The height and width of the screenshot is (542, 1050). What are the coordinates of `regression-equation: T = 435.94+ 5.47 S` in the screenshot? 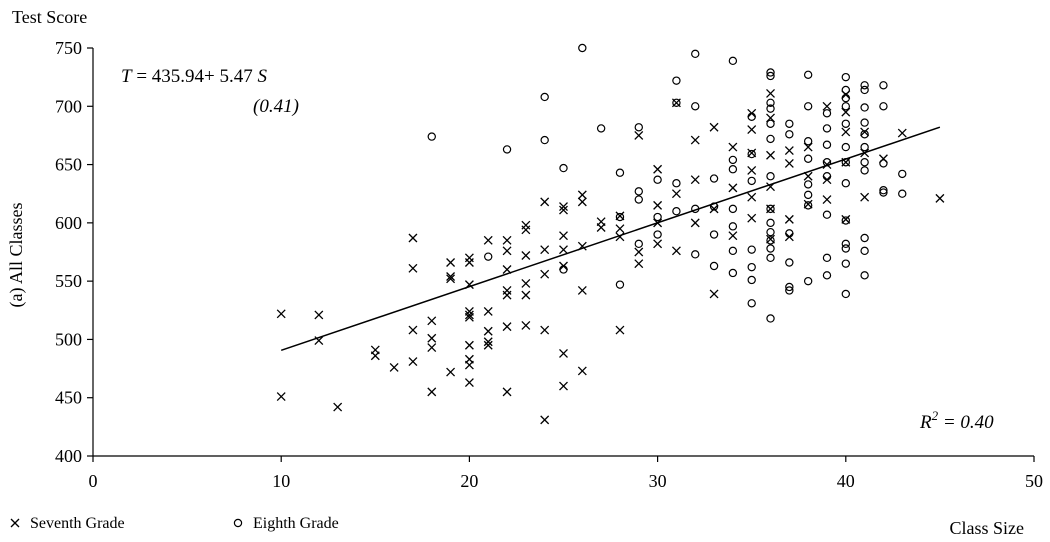 It's located at (194, 76).